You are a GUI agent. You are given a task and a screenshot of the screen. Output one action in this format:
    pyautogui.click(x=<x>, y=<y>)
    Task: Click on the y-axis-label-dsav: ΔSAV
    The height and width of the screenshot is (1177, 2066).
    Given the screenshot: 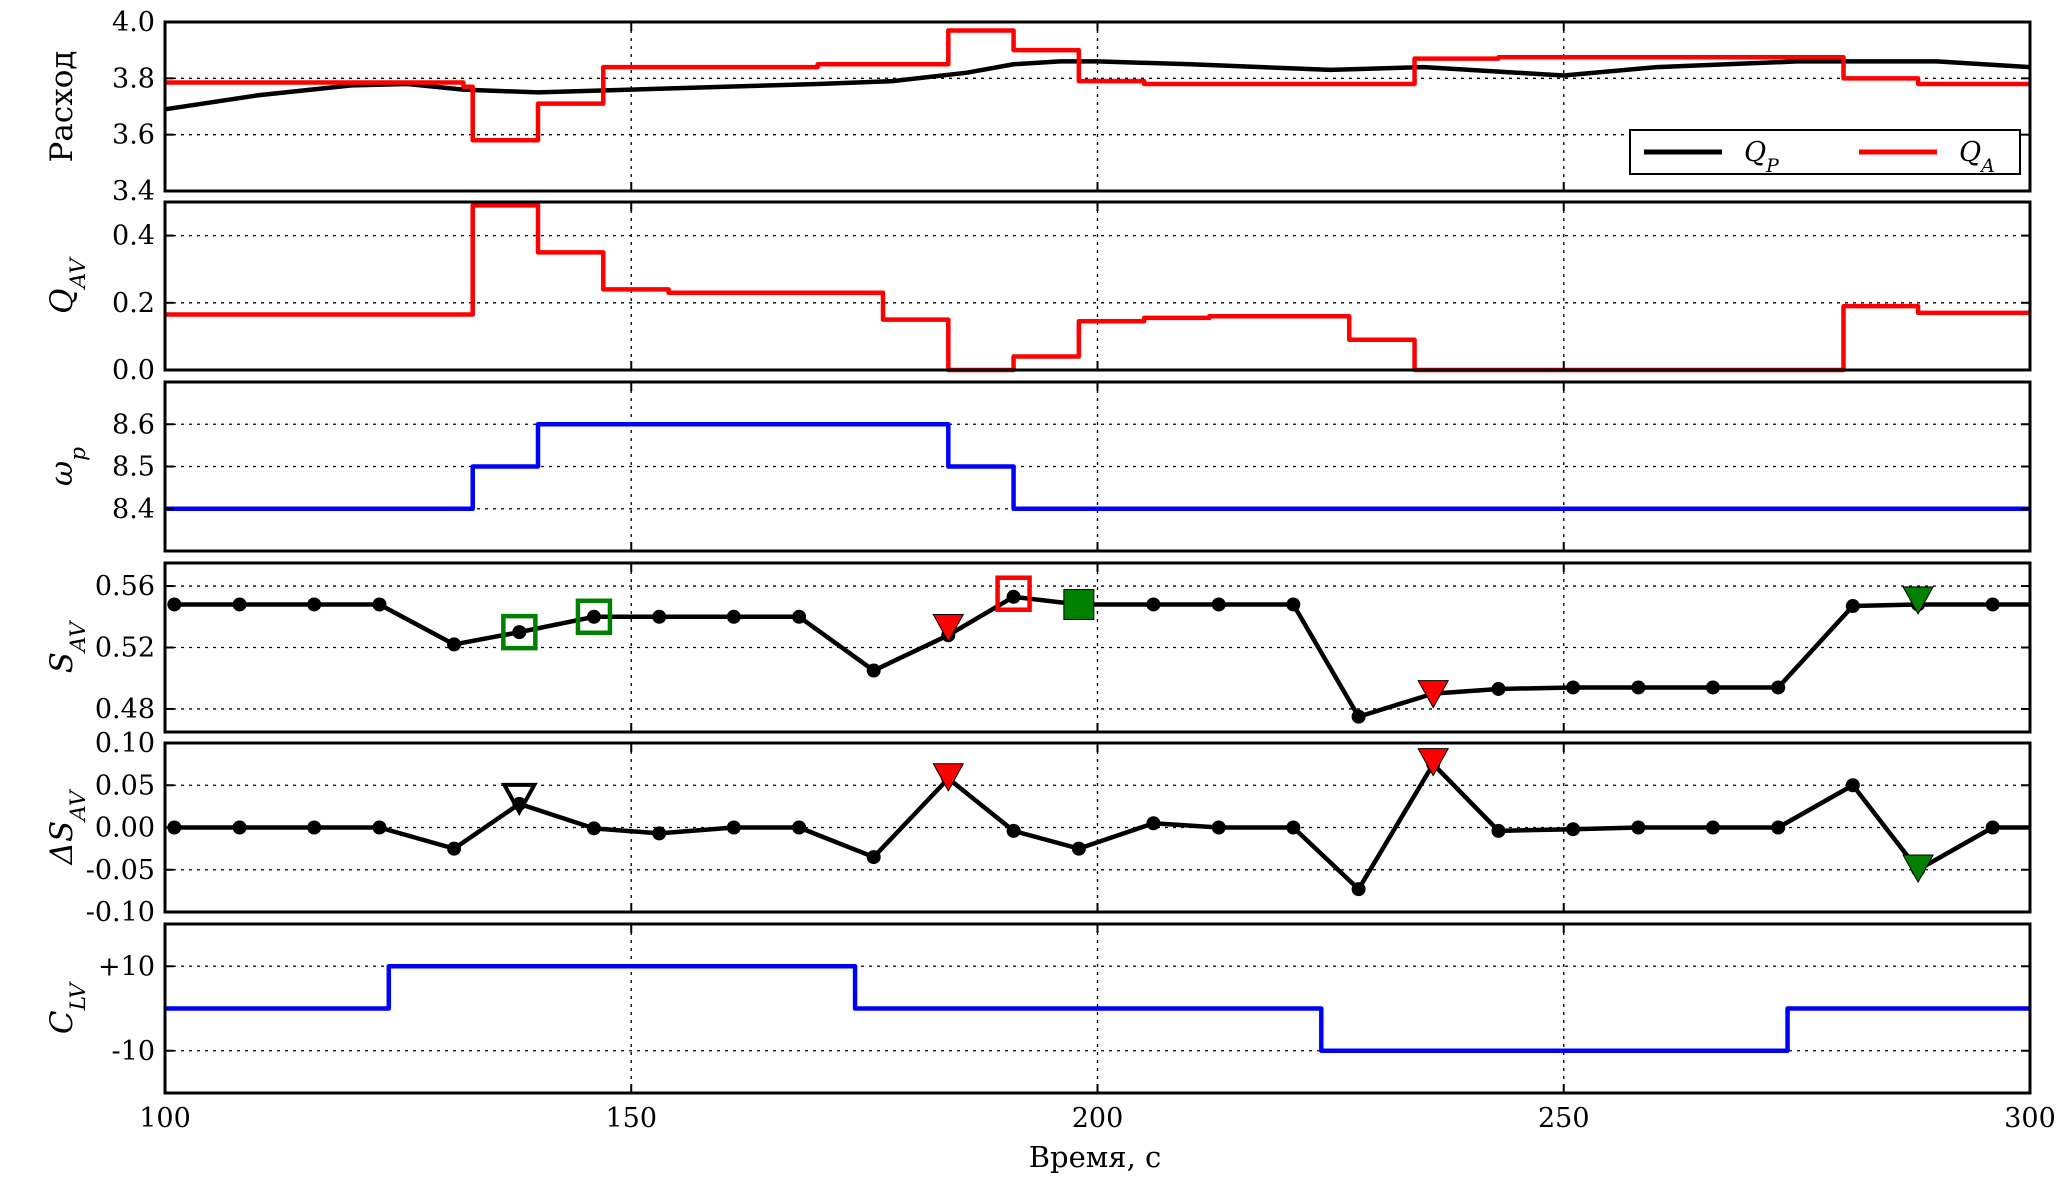 What is the action you would take?
    pyautogui.click(x=67, y=826)
    